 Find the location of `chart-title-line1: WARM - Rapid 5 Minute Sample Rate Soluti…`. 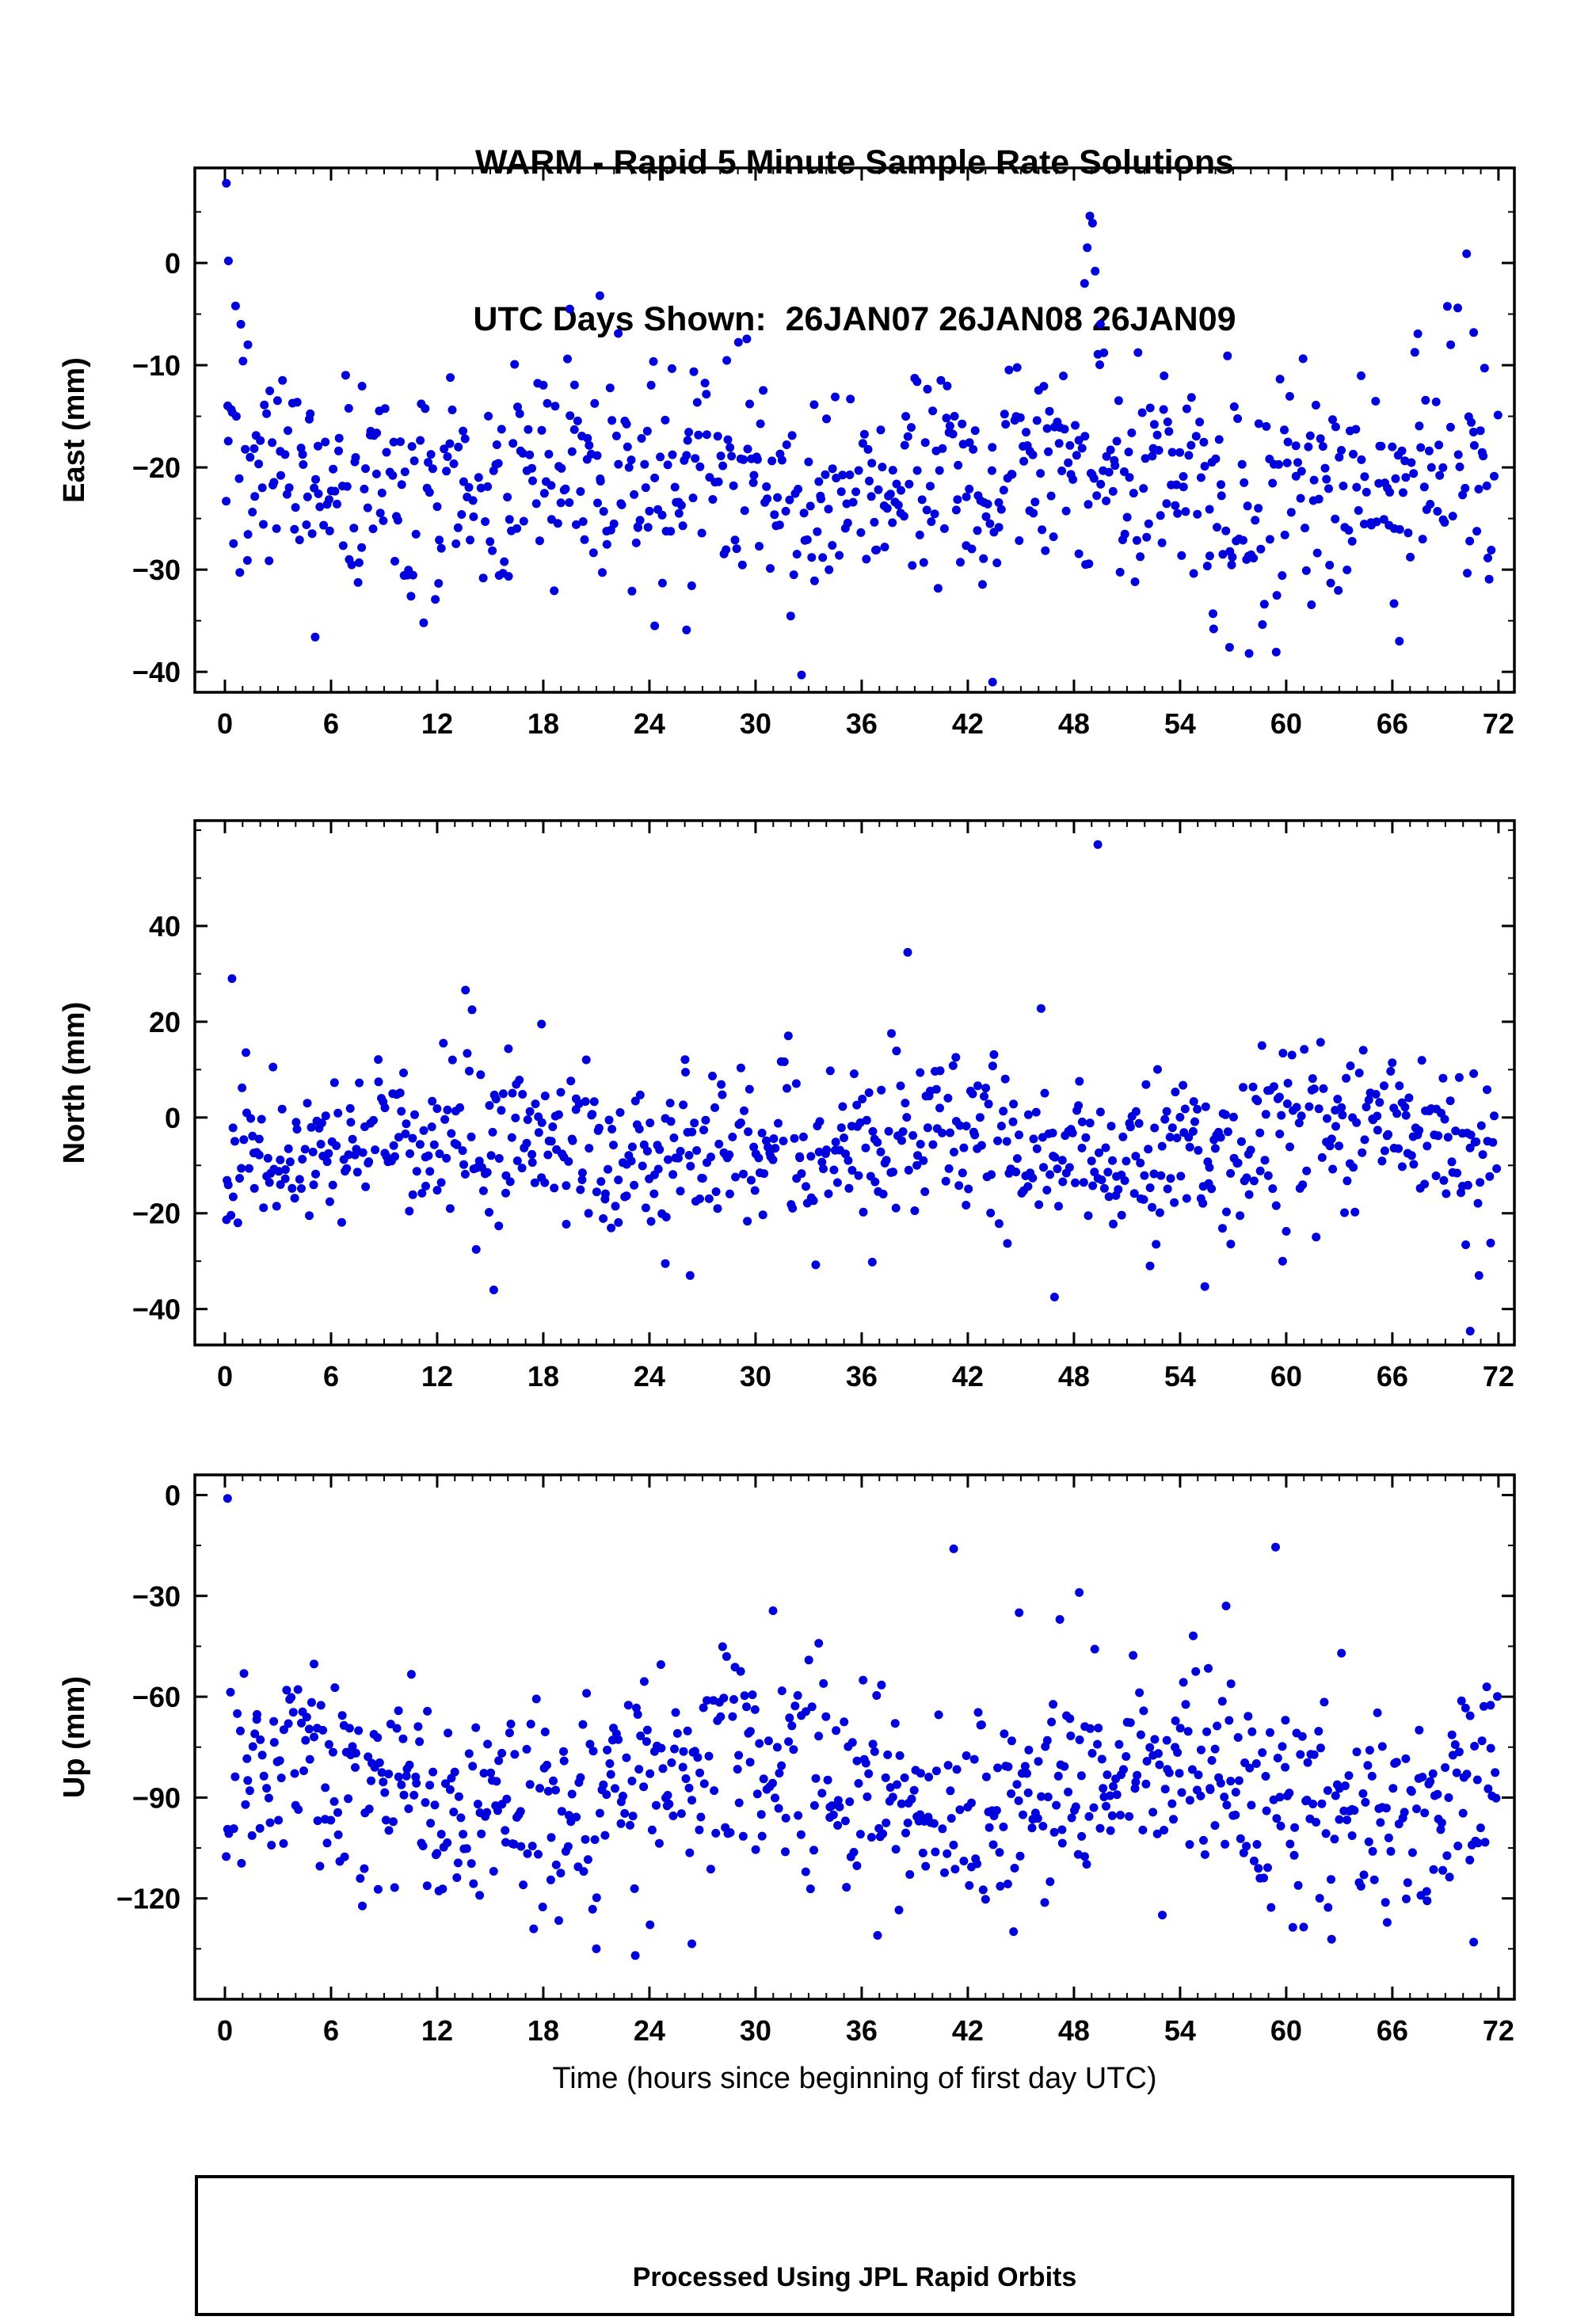

chart-title-line1: WARM - Rapid 5 Minute Sample Rate Soluti… is located at coordinates (854, 162).